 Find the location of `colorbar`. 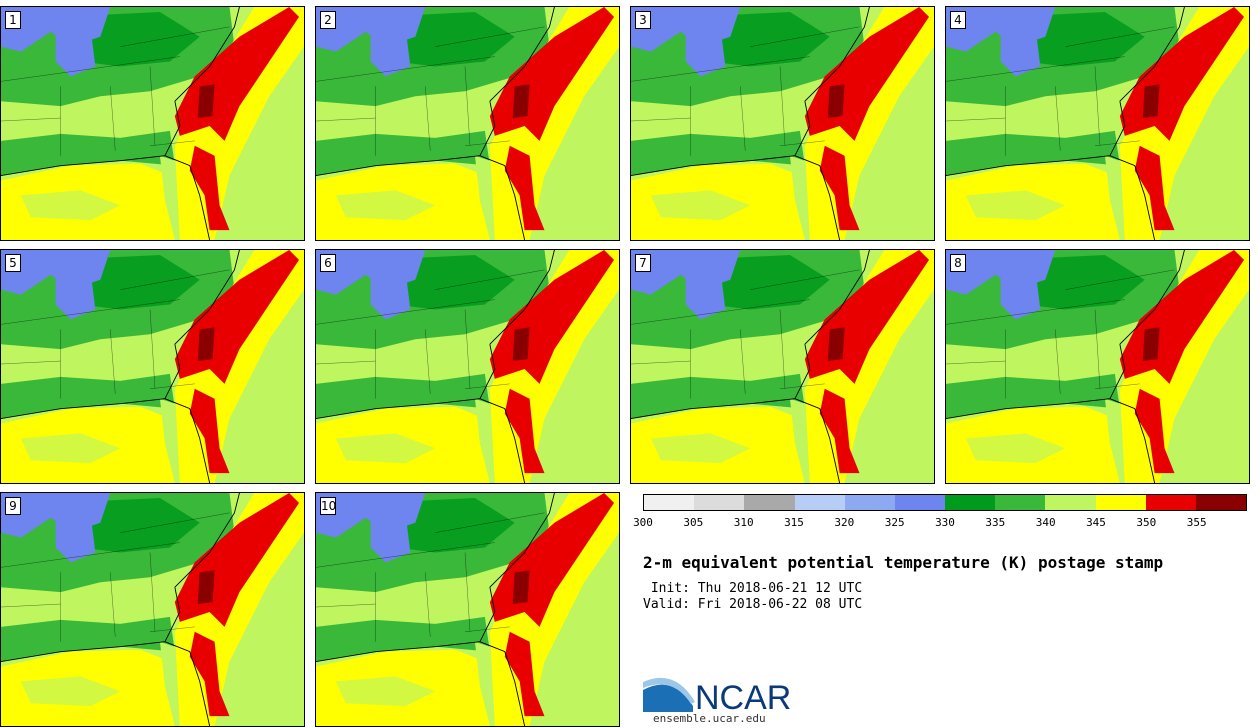

colorbar is located at coordinates (945, 502).